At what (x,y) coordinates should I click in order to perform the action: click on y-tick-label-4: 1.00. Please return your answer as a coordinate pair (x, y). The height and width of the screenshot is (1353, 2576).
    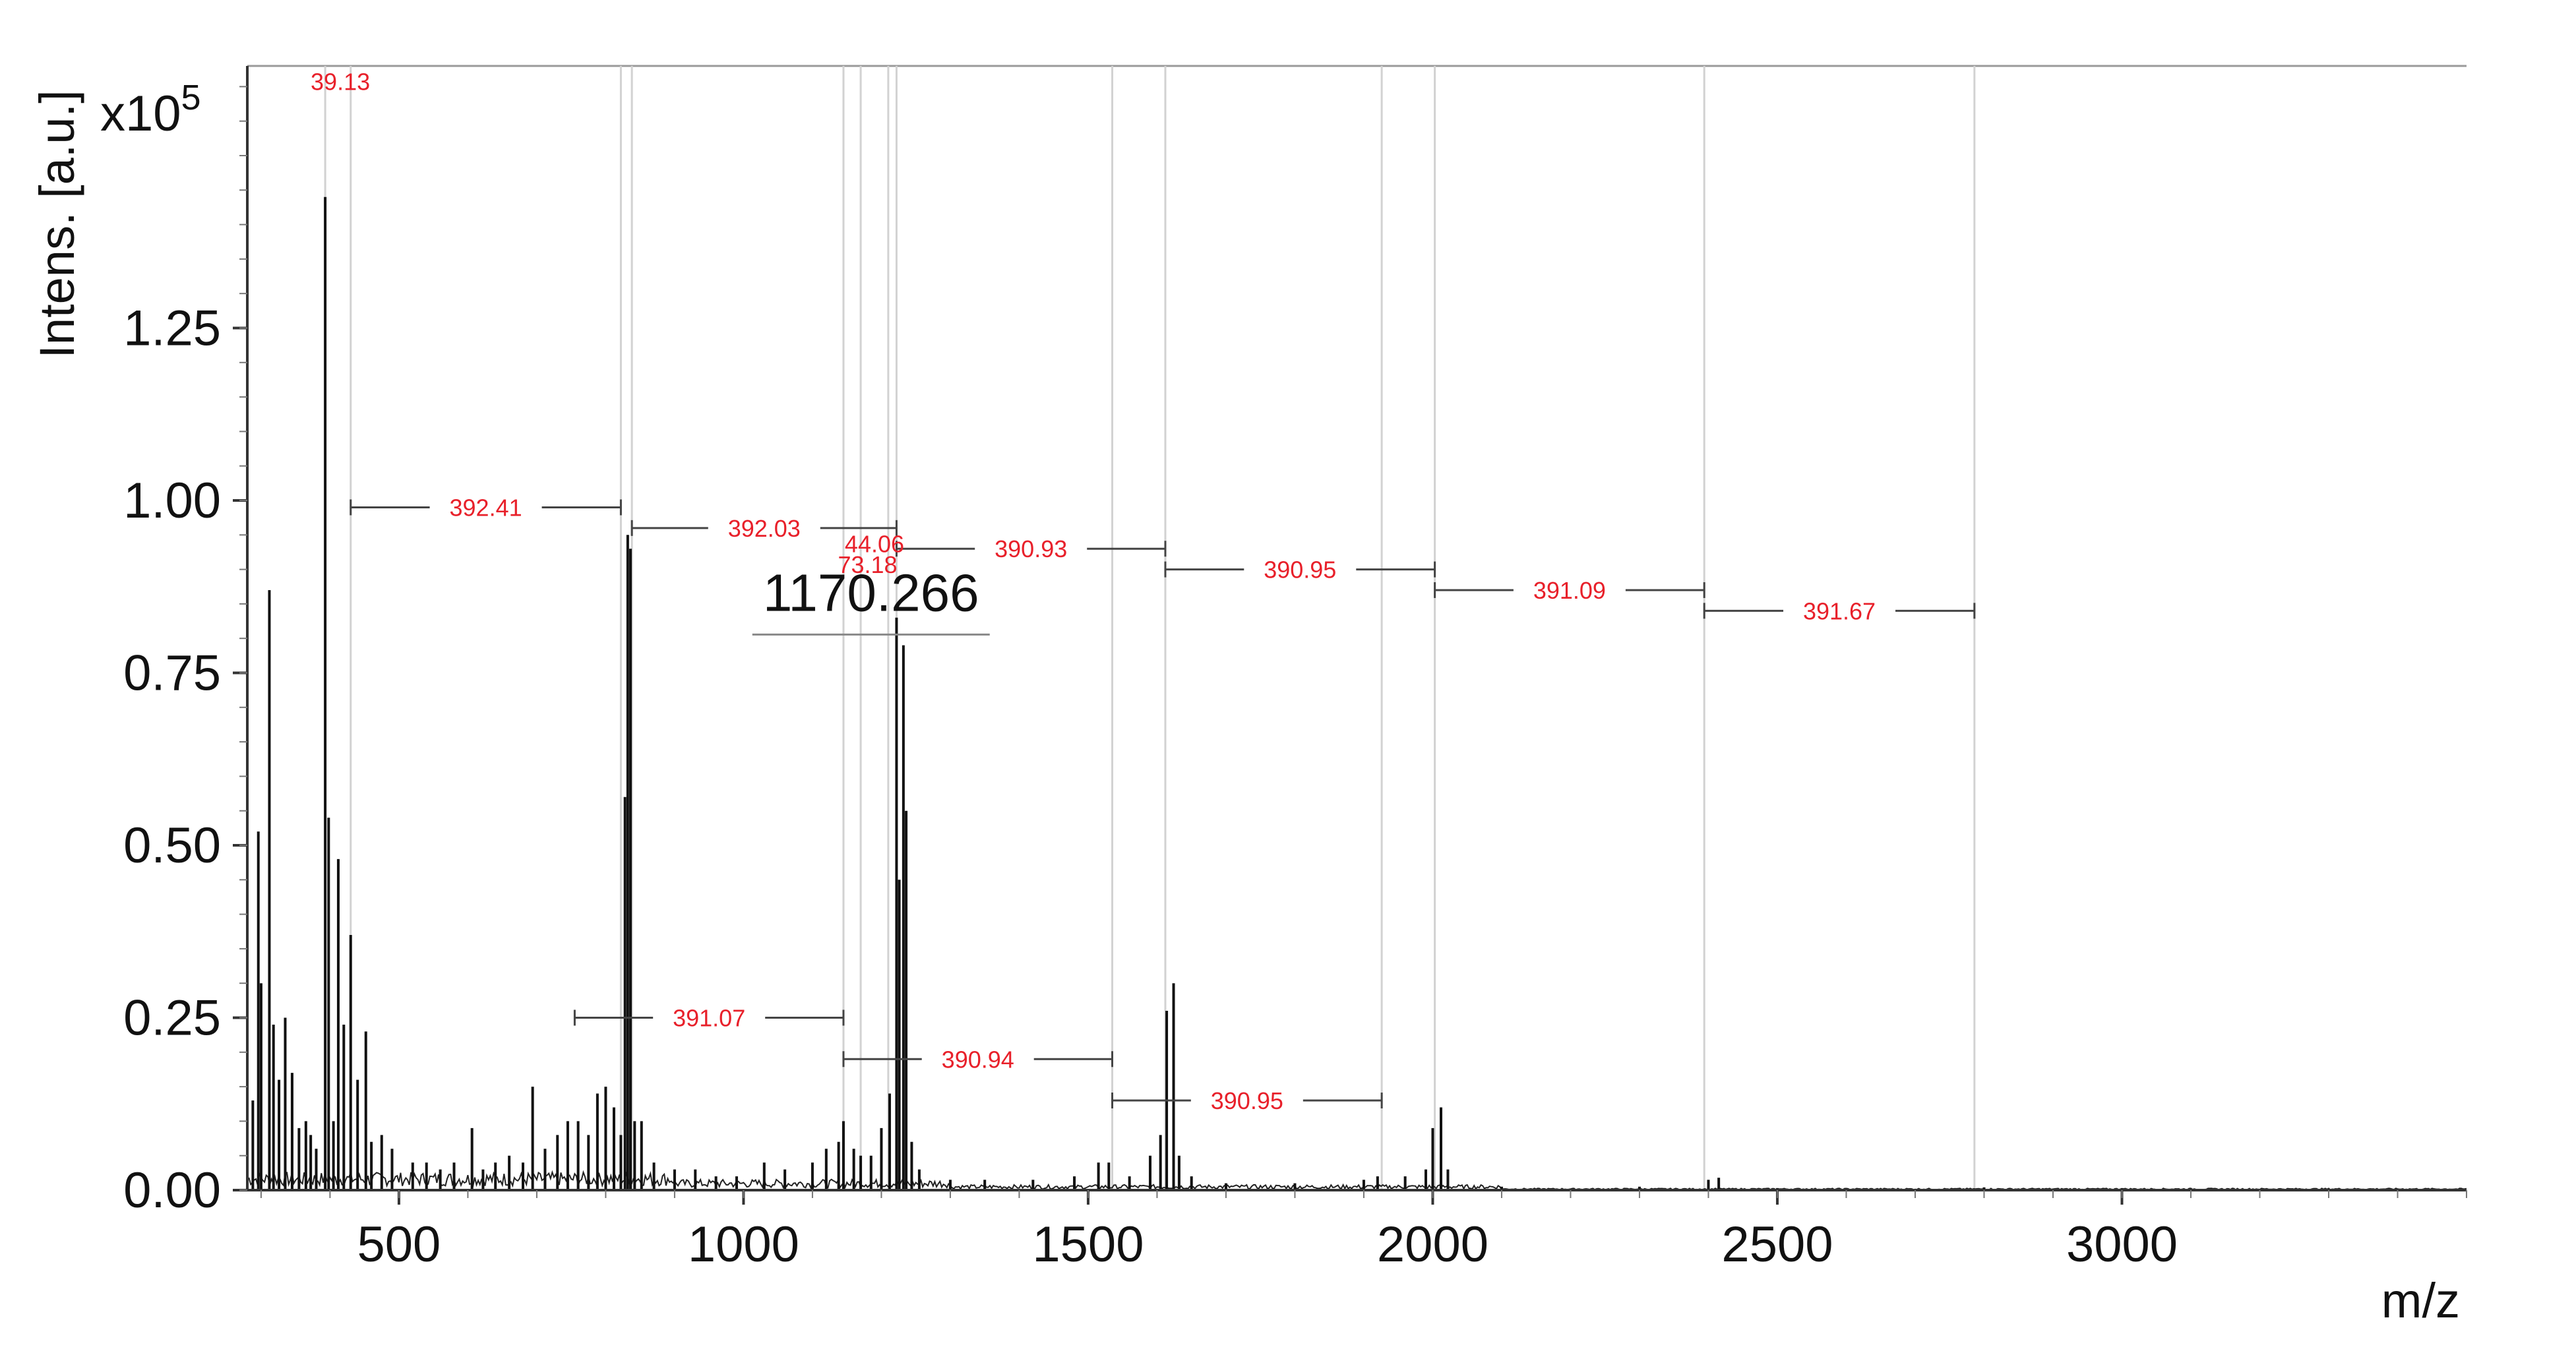
    Looking at the image, I should click on (172, 501).